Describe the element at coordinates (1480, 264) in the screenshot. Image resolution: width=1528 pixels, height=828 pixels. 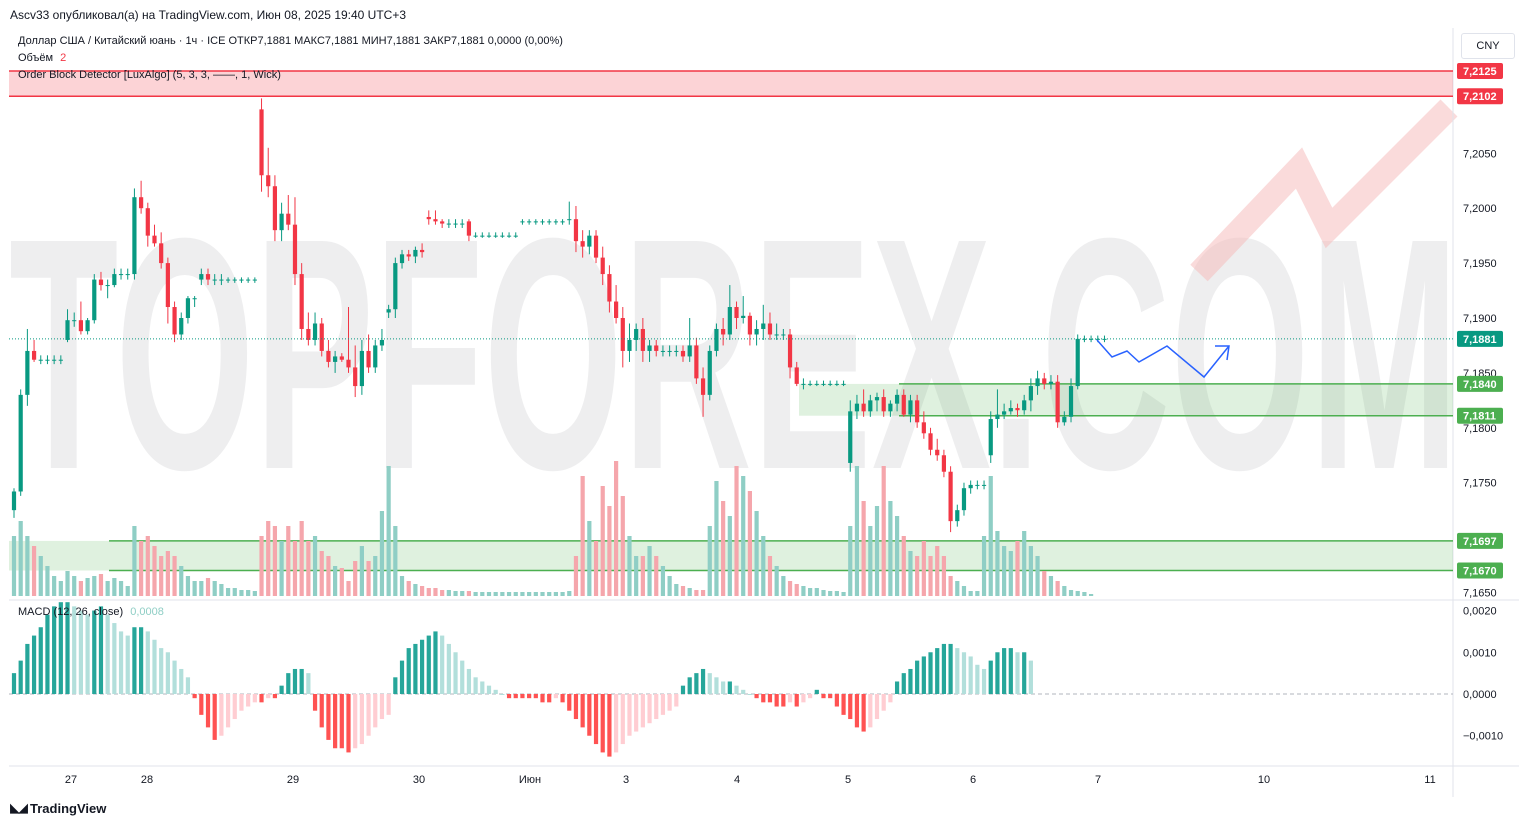
I see `price-tick-label: 7,1950` at that location.